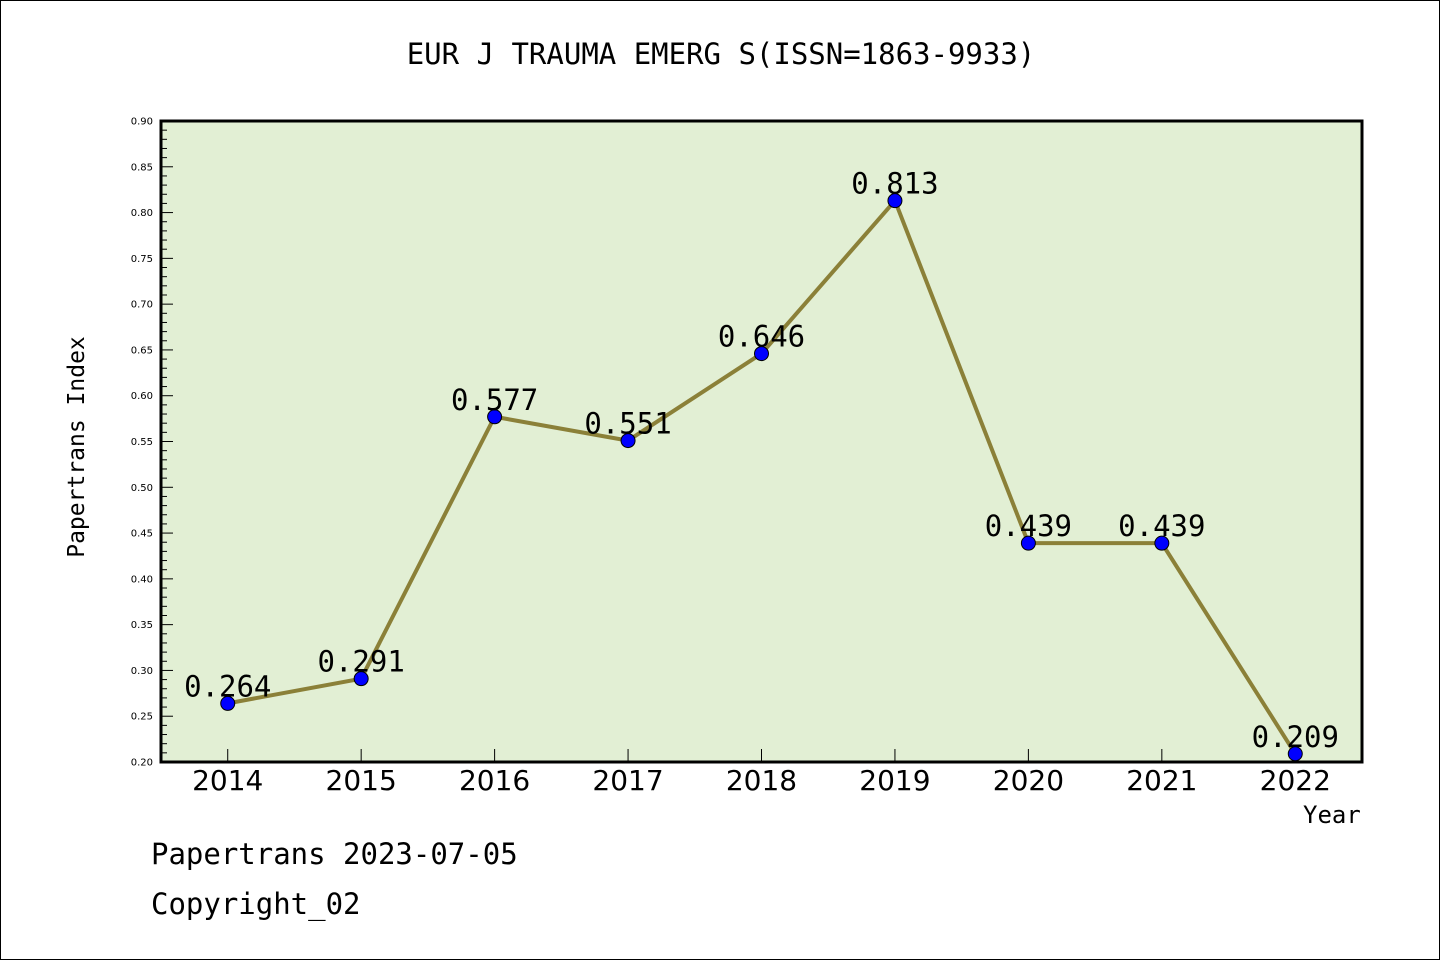 The height and width of the screenshot is (961, 1440). Describe the element at coordinates (142, 305) in the screenshot. I see `y-tick-label: 0.70` at that location.